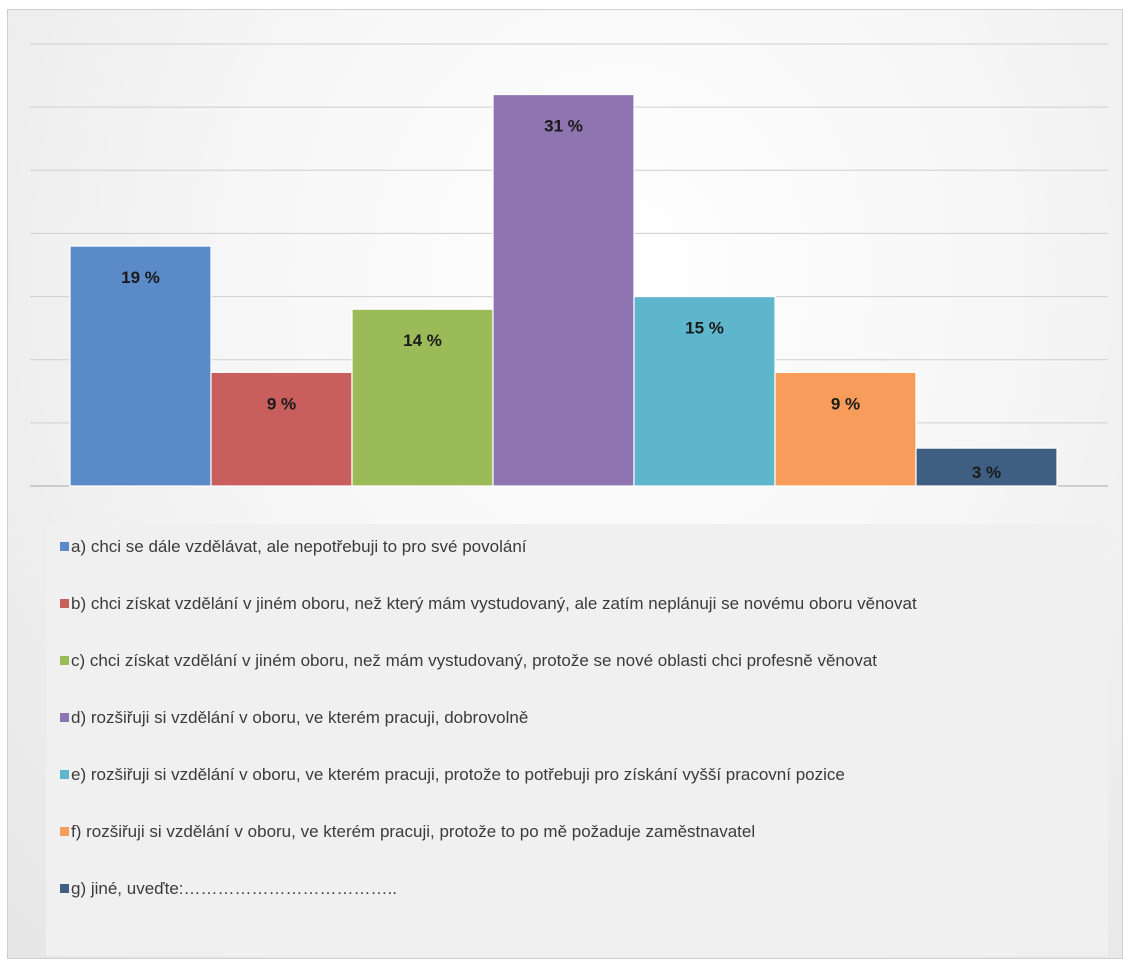 This screenshot has height=969, width=1132. I want to click on data-label: 31 %, so click(563, 126).